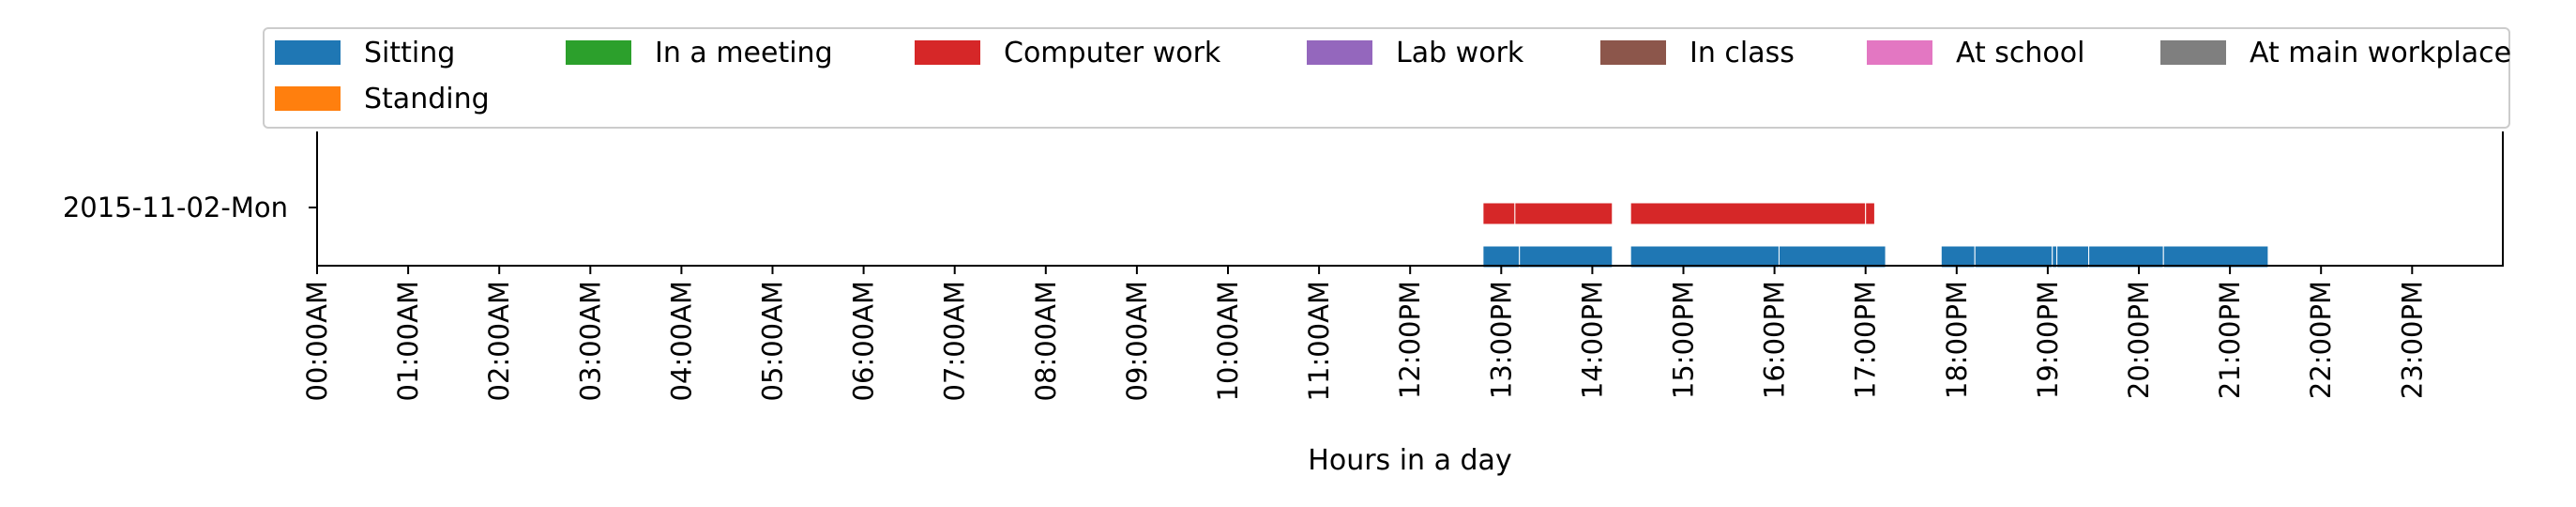 This screenshot has width=2576, height=507. Describe the element at coordinates (1875, 236) in the screenshot. I see `bars-layer` at that location.